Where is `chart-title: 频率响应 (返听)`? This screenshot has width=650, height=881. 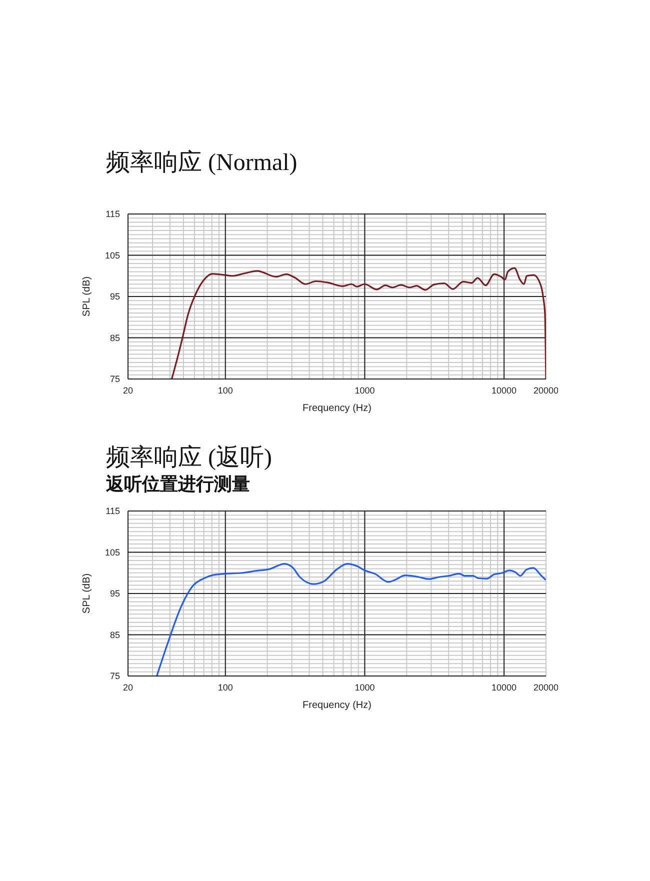
chart-title: 频率响应 (返听) is located at coordinates (189, 458).